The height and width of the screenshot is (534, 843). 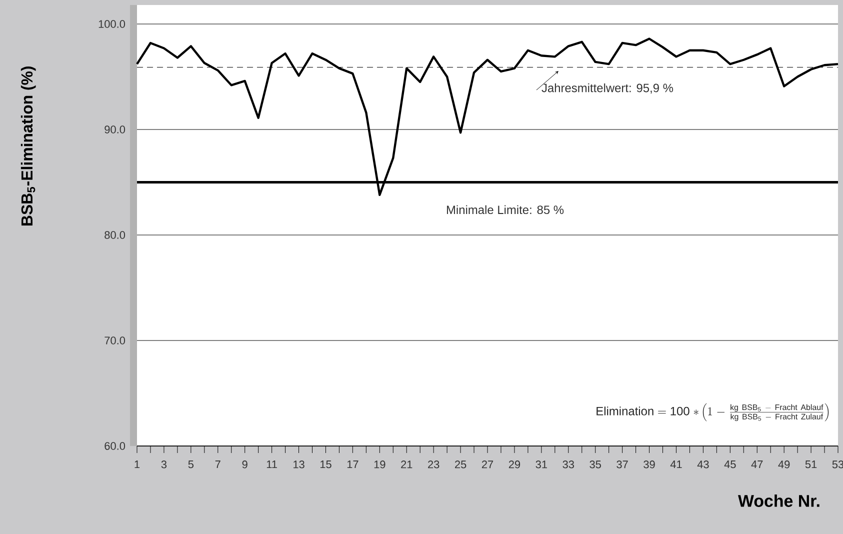 I want to click on x-tick-label: 33, so click(x=568, y=464).